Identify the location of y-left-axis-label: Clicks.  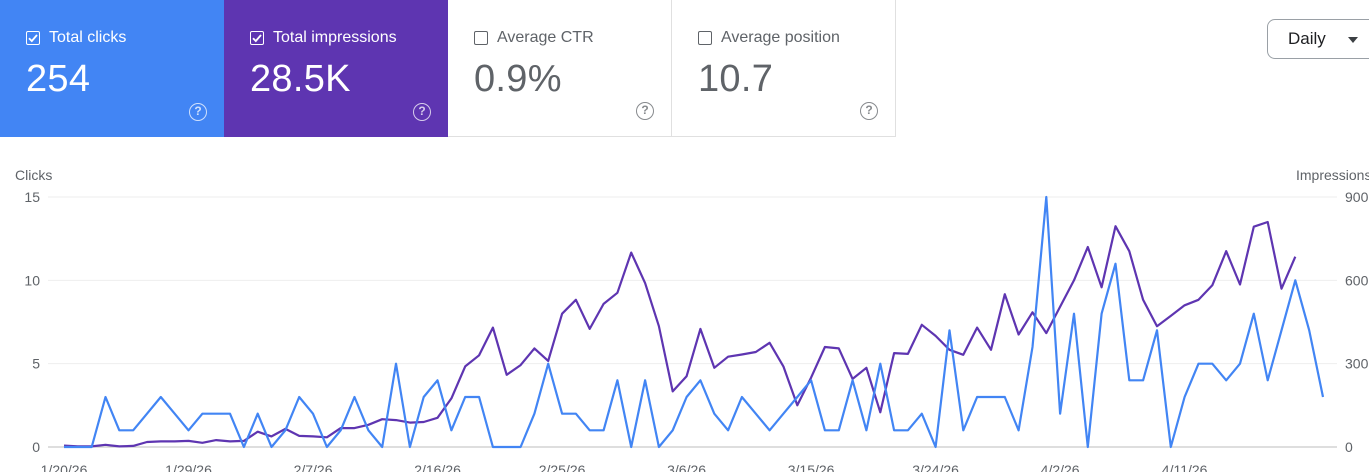
(33, 175).